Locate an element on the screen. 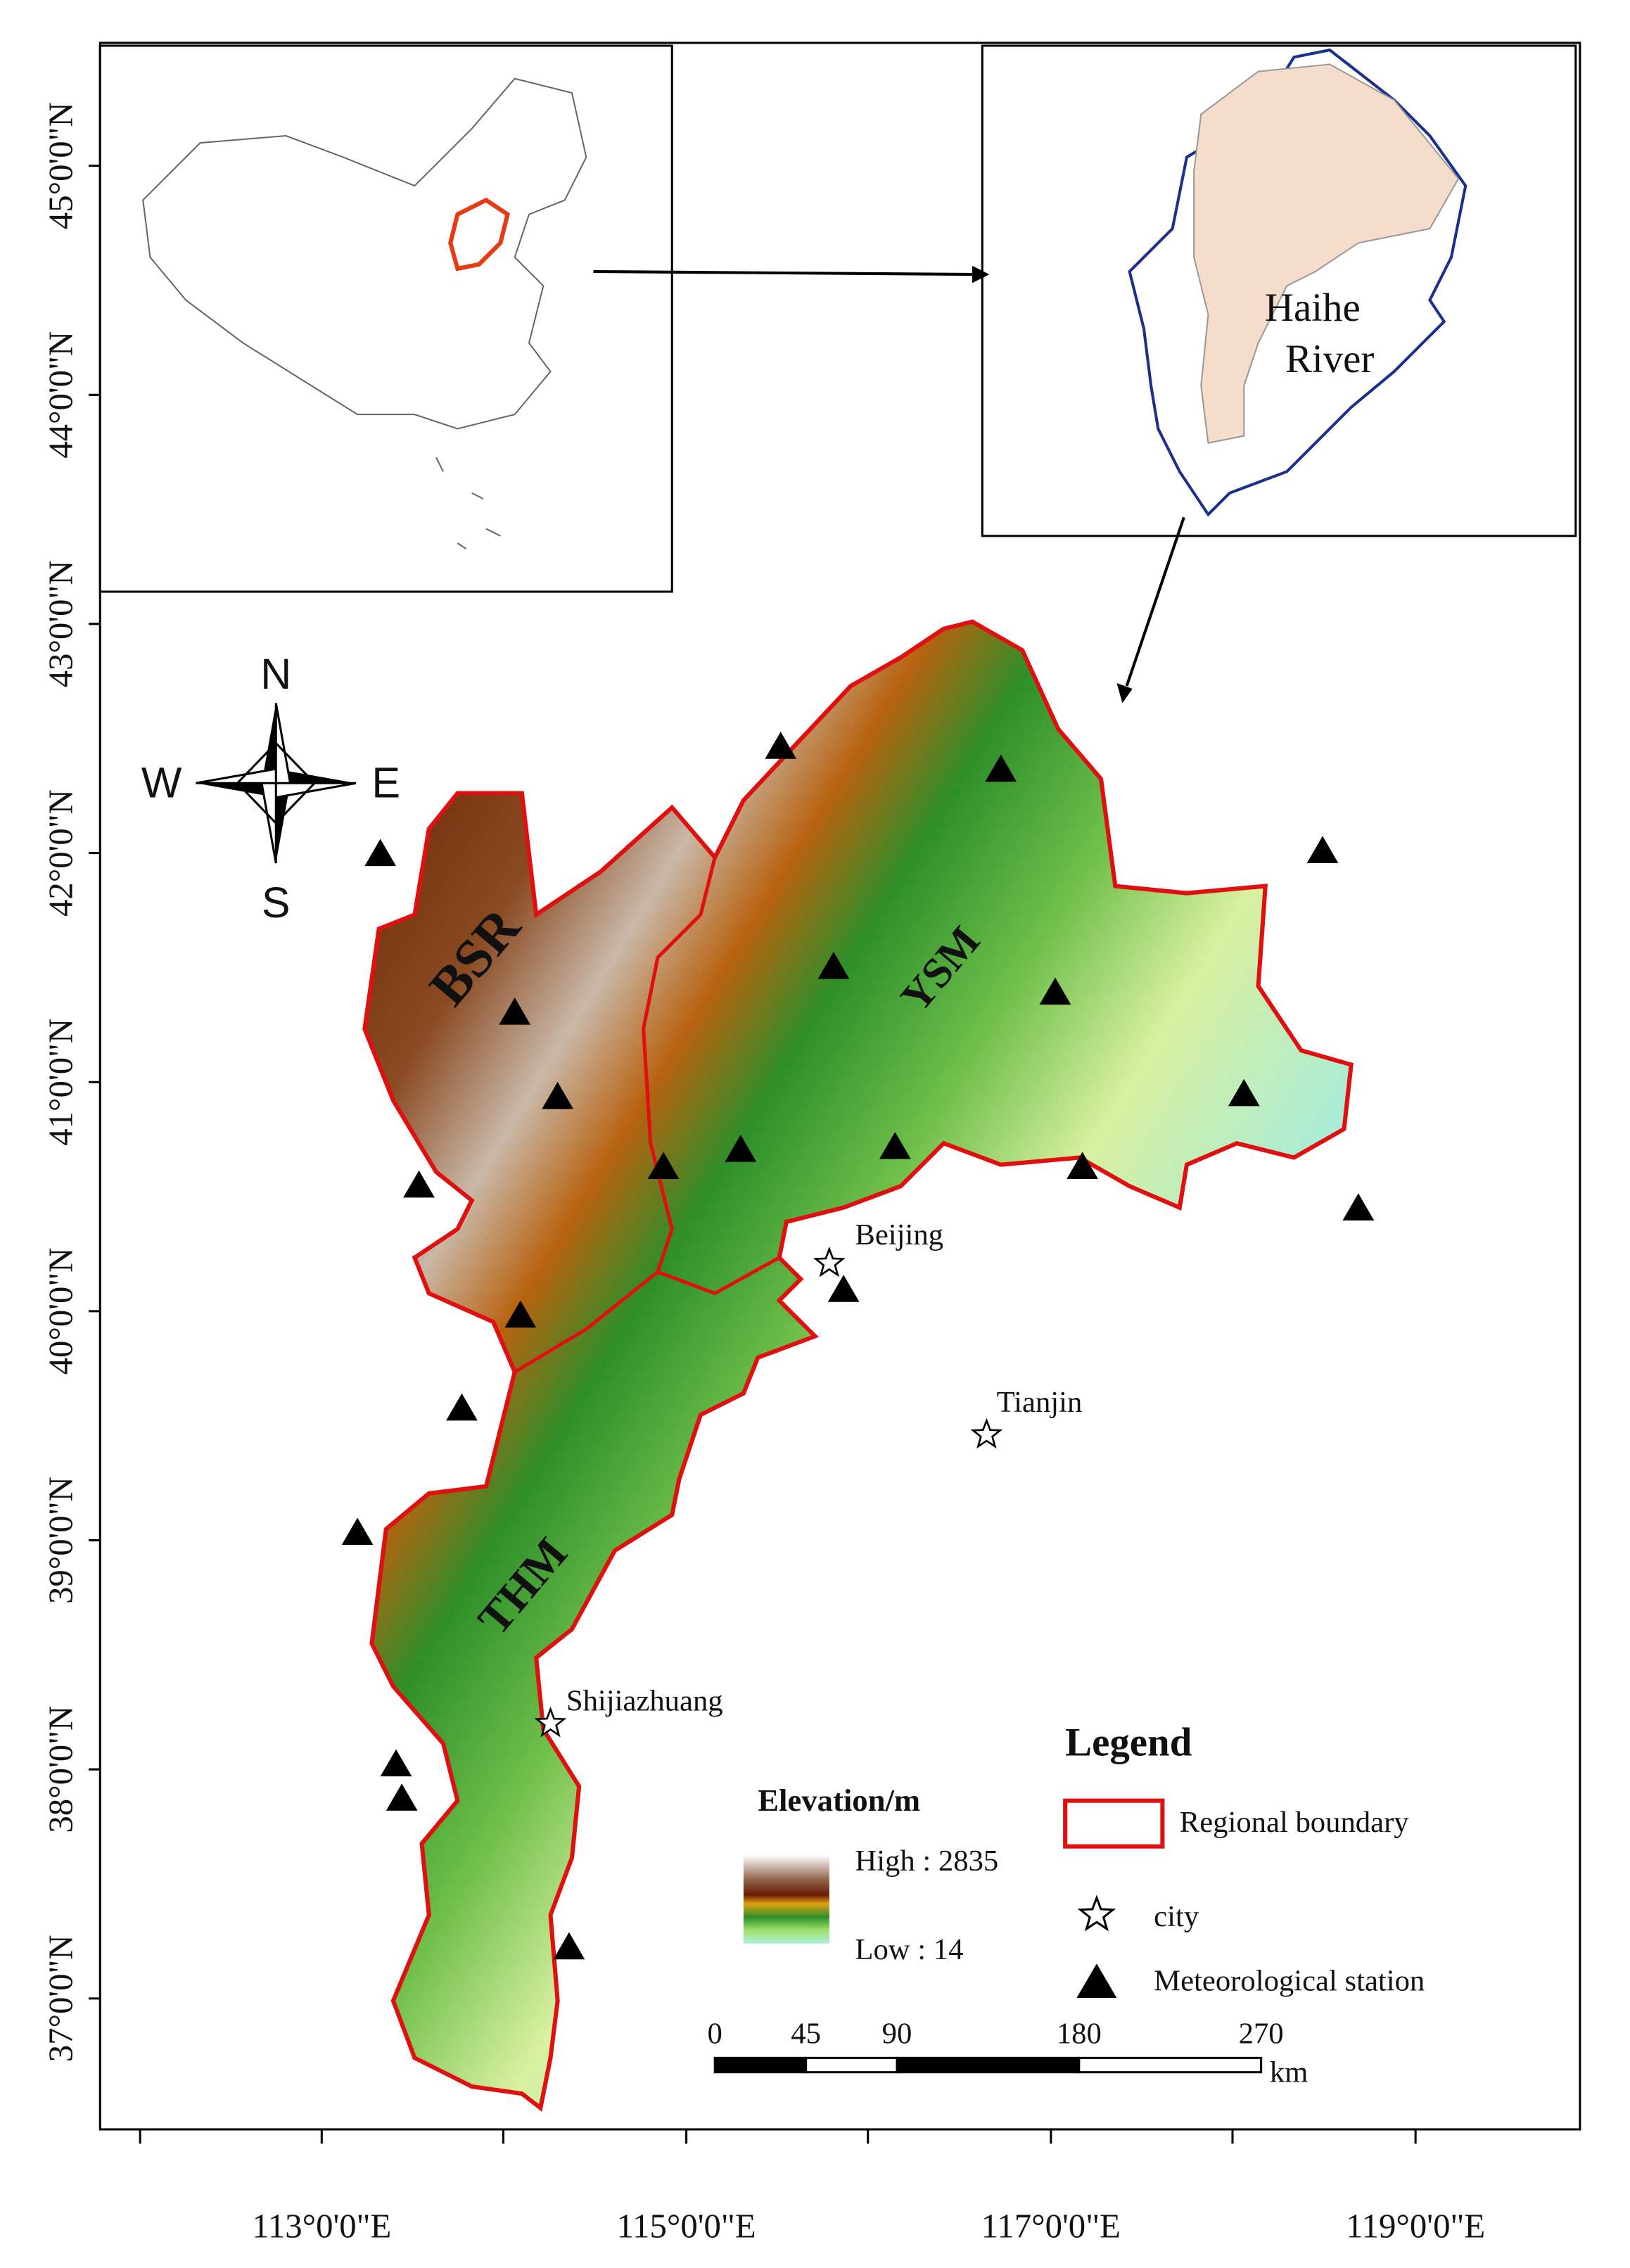 Image resolution: width=1630 pixels, height=2268 pixels. compass is located at coordinates (276, 783).